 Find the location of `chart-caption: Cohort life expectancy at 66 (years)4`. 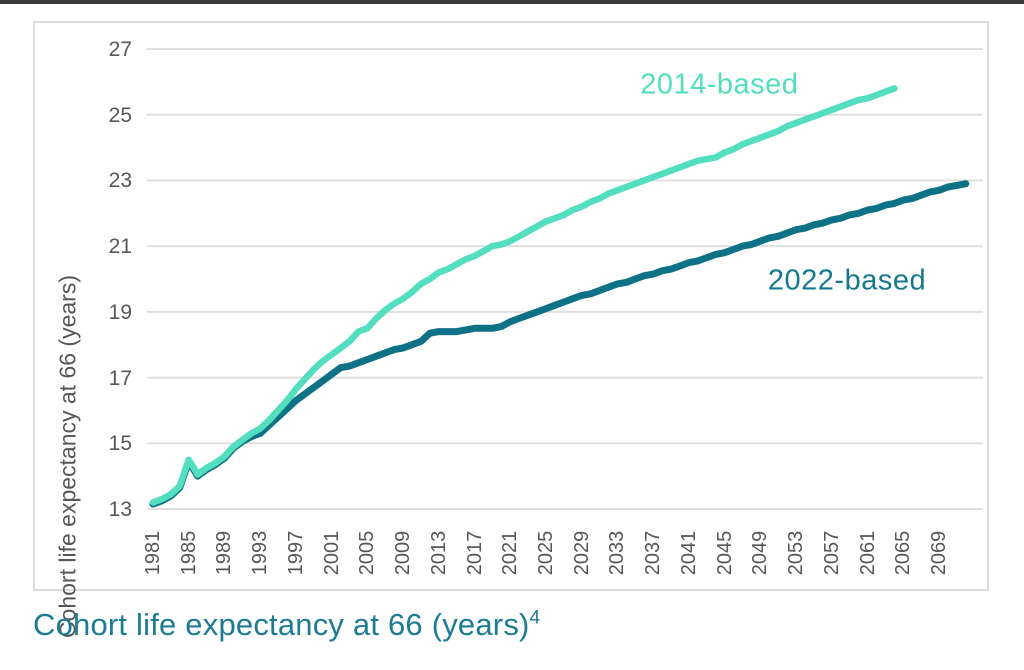

chart-caption: Cohort life expectancy at 66 (years)4 is located at coordinates (286, 625).